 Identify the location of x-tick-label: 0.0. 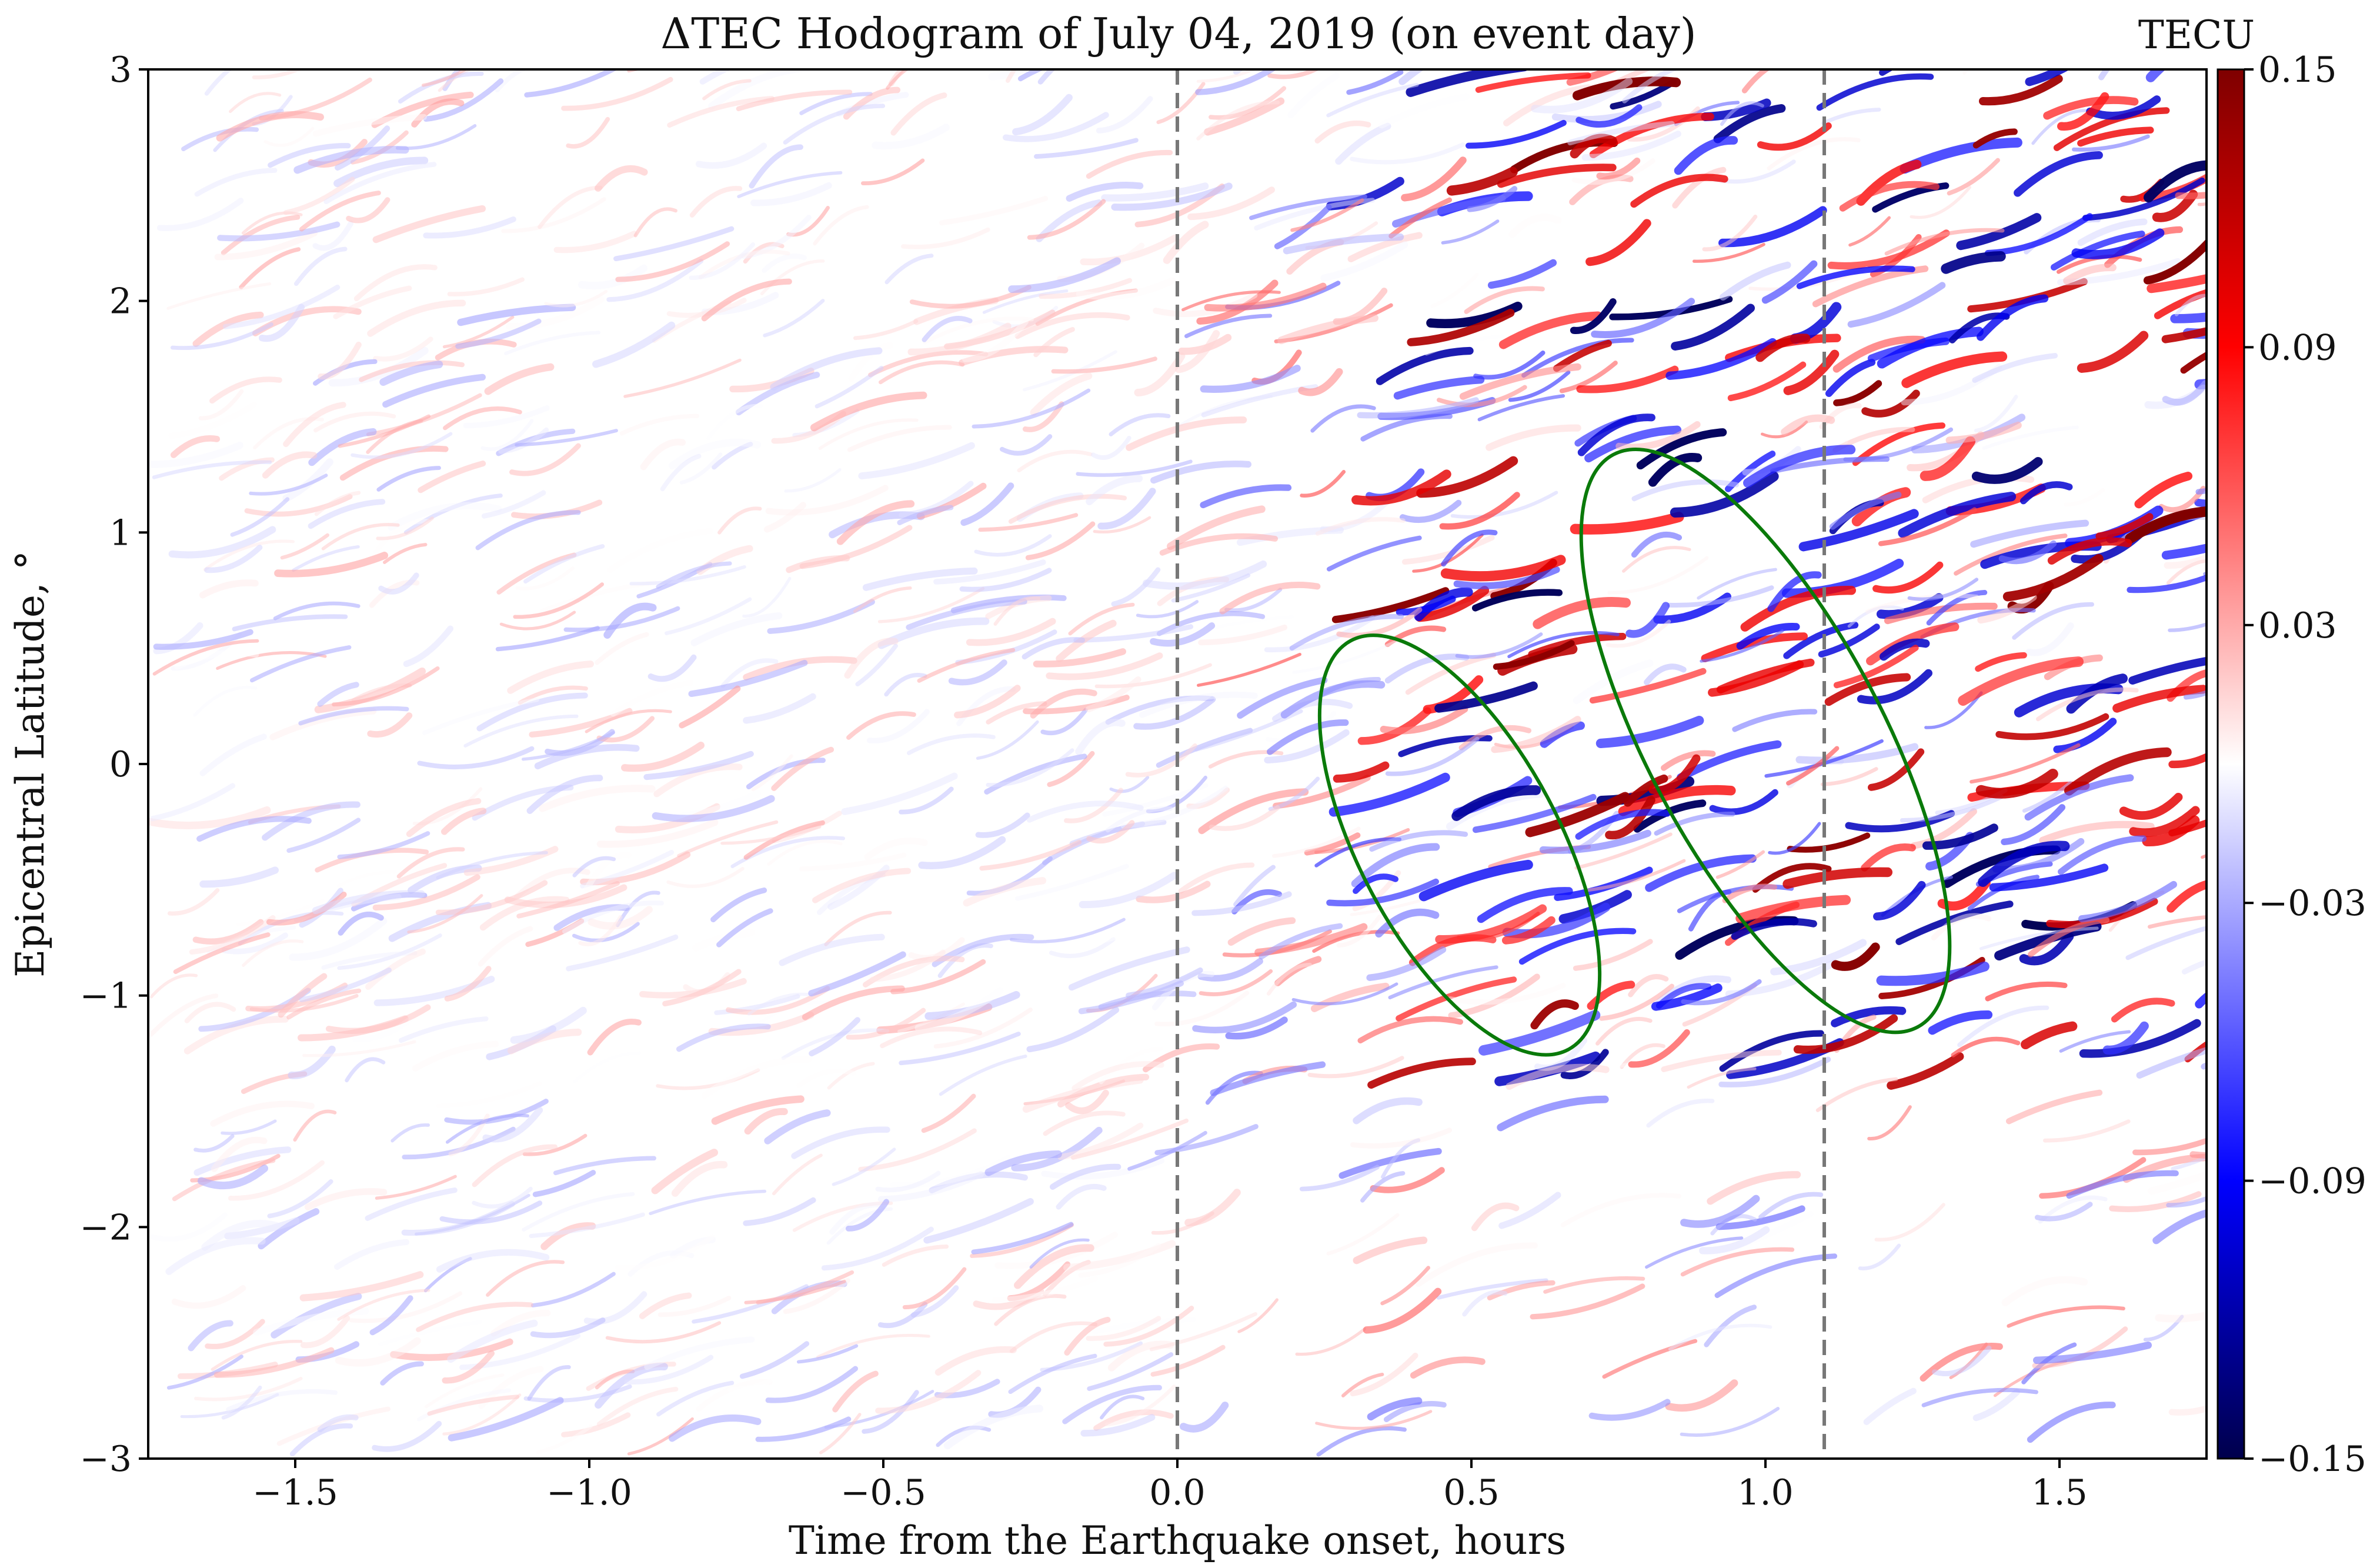
(1177, 1492).